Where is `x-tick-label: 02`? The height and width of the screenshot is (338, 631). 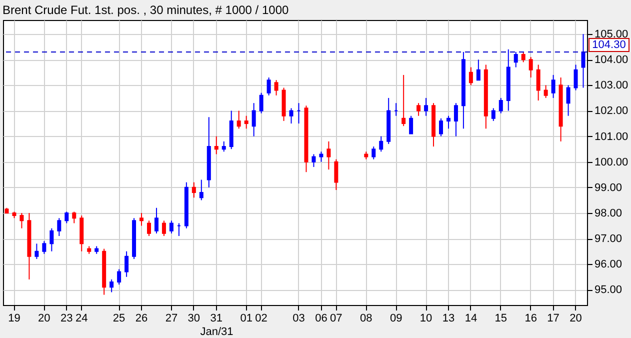 x-tick-label: 02 is located at coordinates (261, 318).